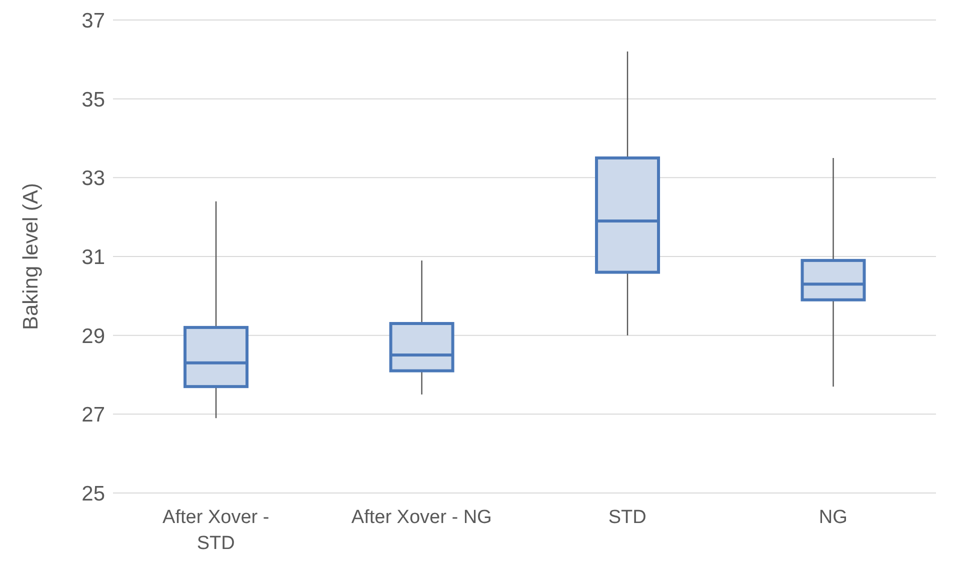 This screenshot has width=964, height=579. What do you see at coordinates (30, 256) in the screenshot?
I see `y-axis-title: Baking level (A)` at bounding box center [30, 256].